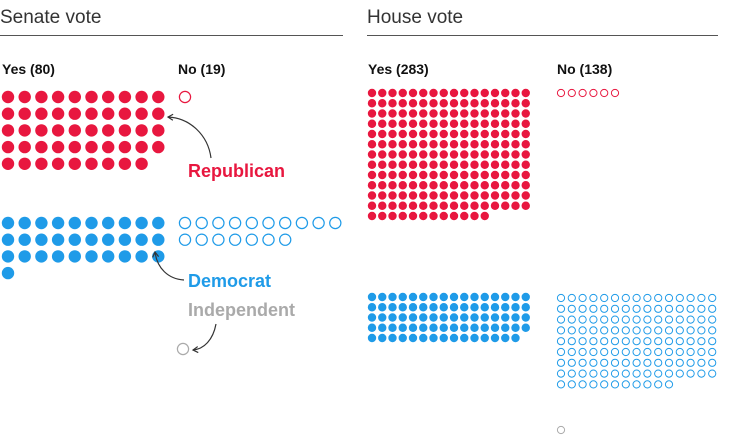  I want to click on senate-title: Senate vote, so click(51, 17).